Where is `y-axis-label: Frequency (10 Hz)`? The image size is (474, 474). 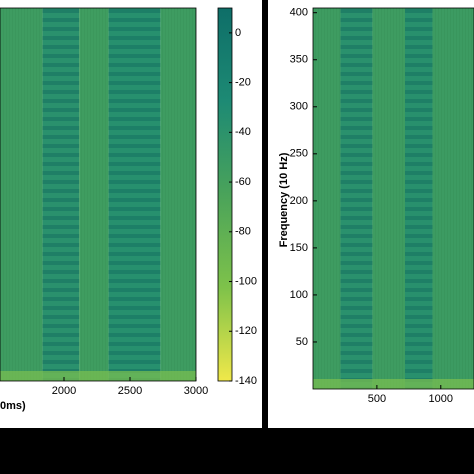 y-axis-label: Frequency (10 Hz) is located at coordinates (284, 199).